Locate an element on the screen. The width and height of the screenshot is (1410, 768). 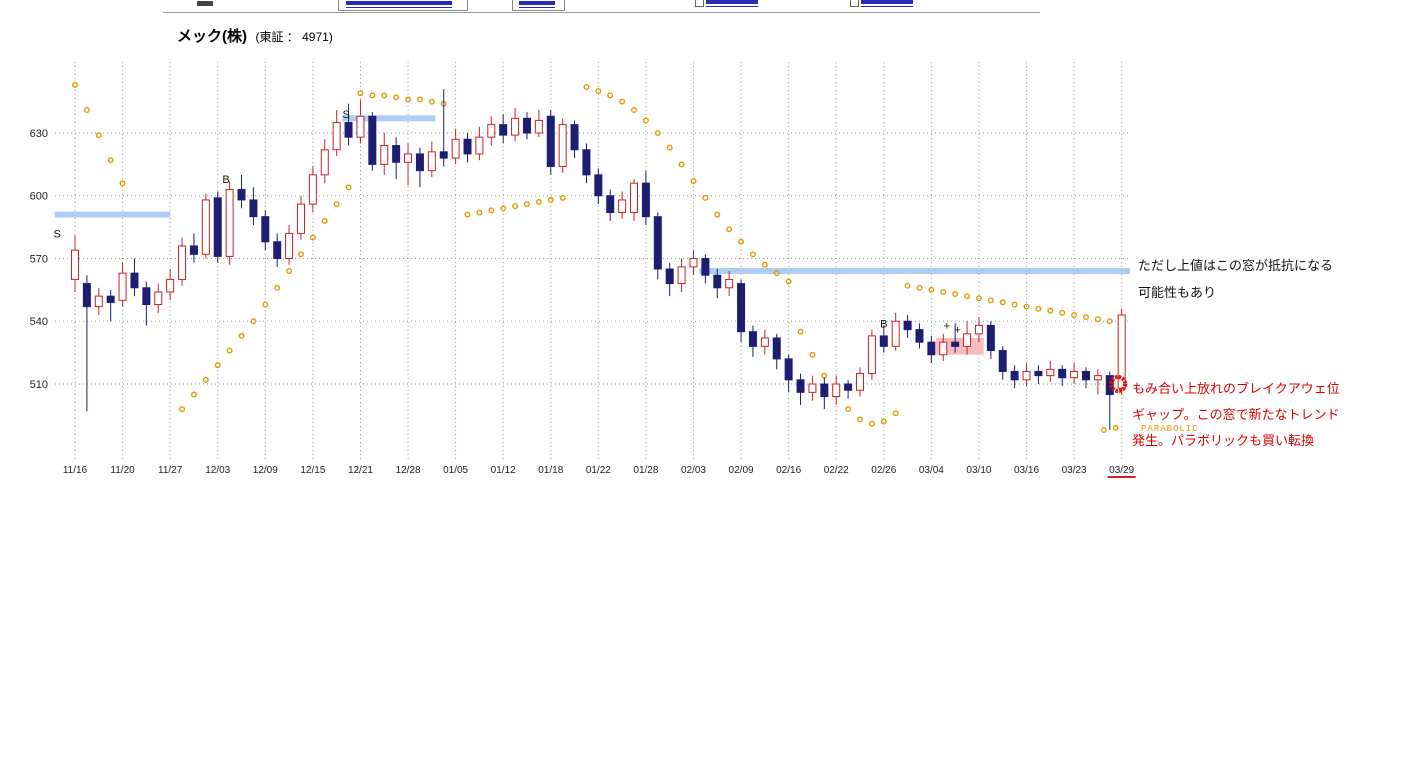
svg-text: 03/10 is located at coordinates (978, 470).